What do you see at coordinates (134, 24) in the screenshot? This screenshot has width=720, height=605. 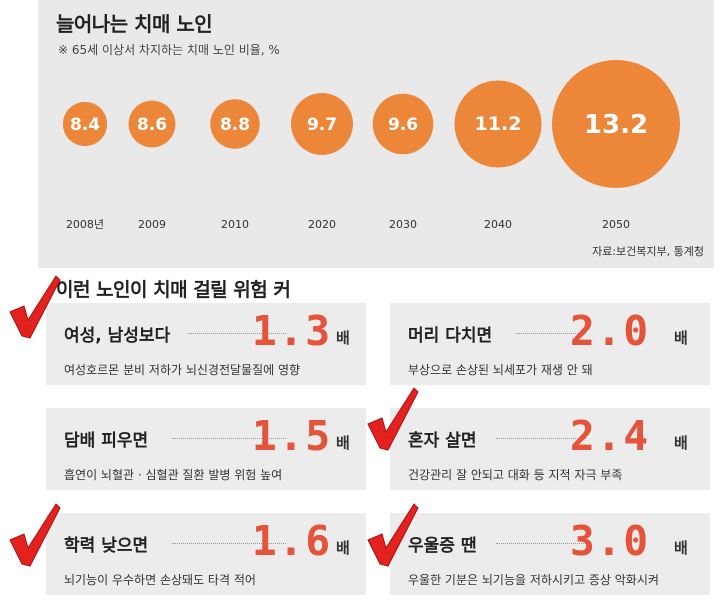 I see `chart-title: 늘어나는 치매 노인` at bounding box center [134, 24].